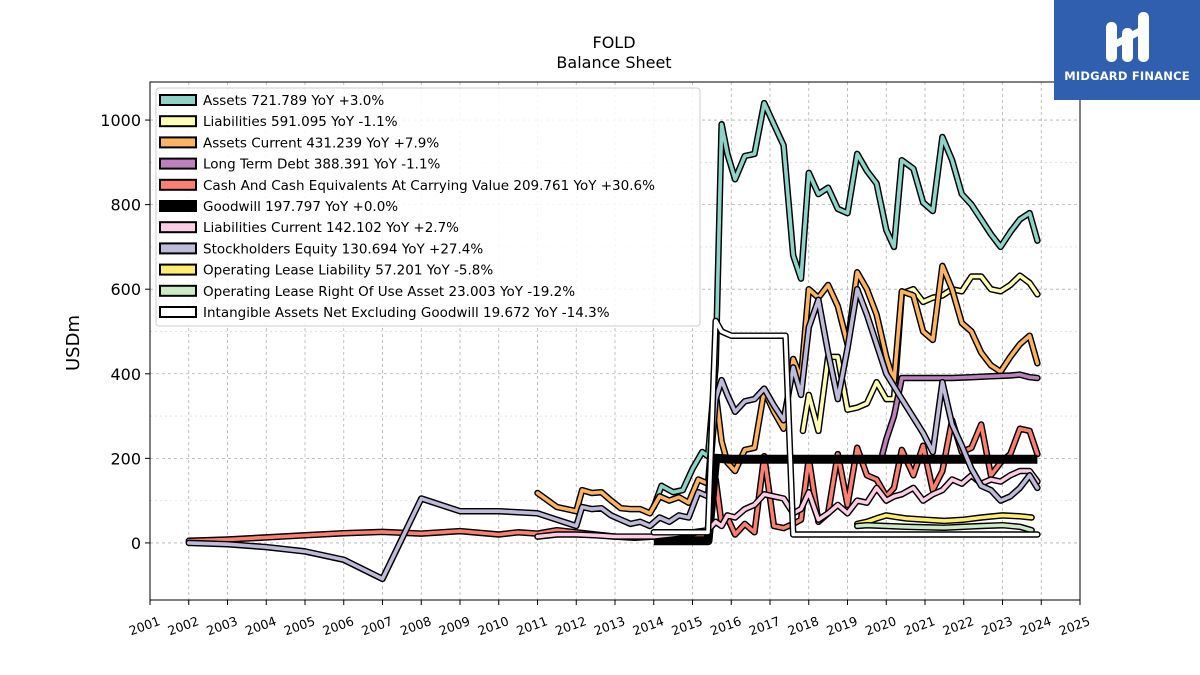 Image resolution: width=1200 pixels, height=675 pixels. I want to click on legend-label: Assets 721.789 YoY +3.0%, so click(293, 101).